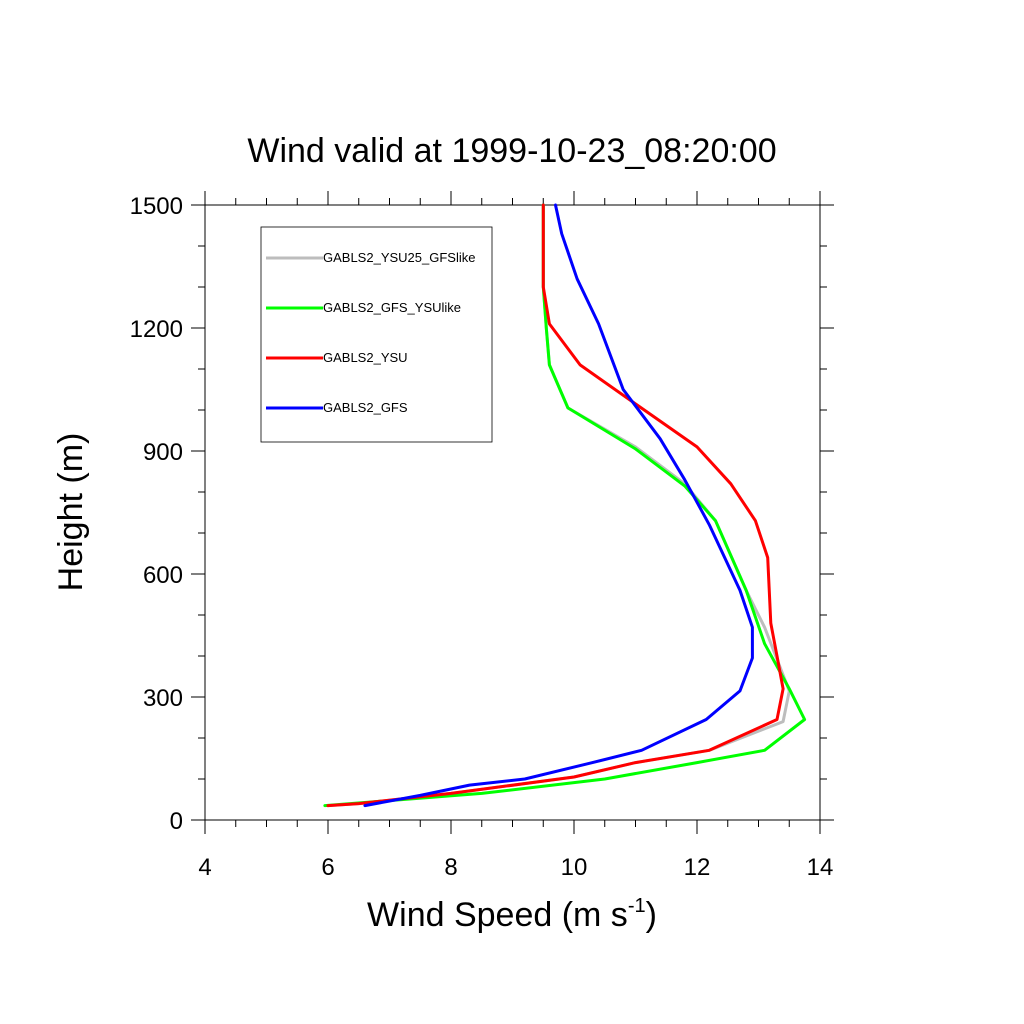  I want to click on y-tick-label: 1500, so click(156, 206).